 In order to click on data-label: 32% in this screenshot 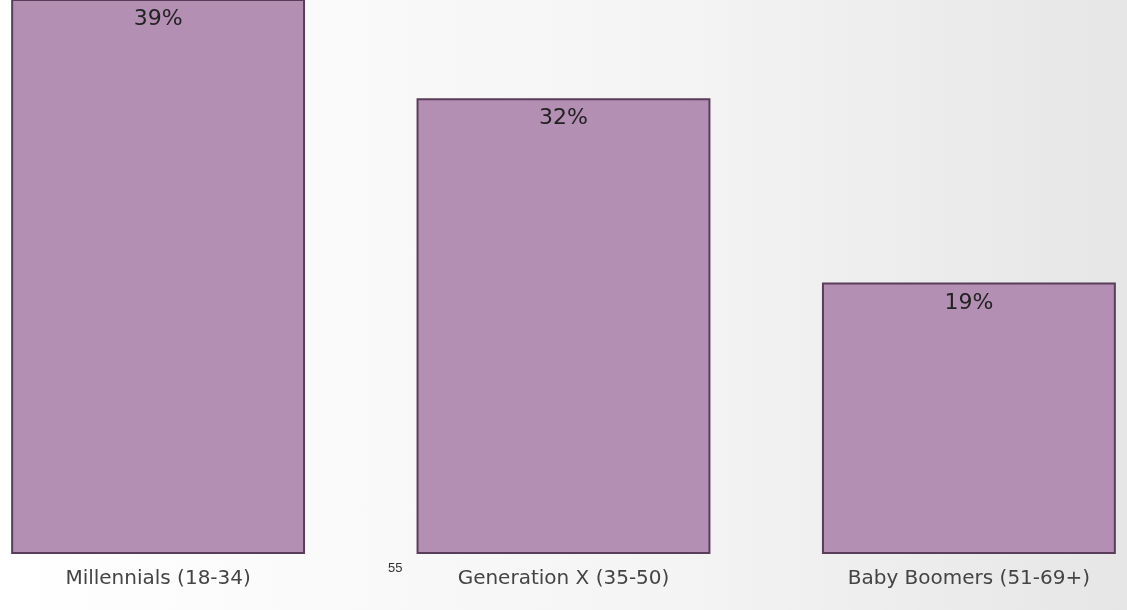, I will do `click(563, 117)`.